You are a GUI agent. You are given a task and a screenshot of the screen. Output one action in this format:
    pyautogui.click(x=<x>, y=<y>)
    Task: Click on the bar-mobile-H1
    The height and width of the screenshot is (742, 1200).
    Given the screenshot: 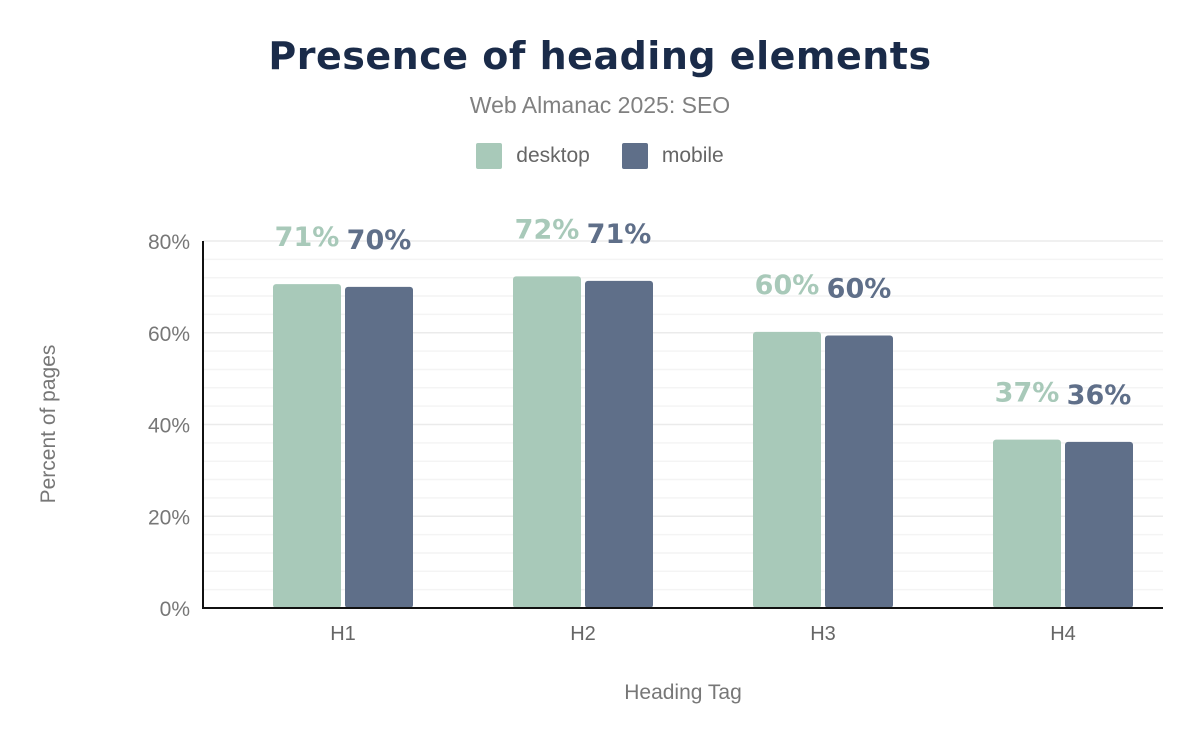 What is the action you would take?
    pyautogui.click(x=379, y=447)
    